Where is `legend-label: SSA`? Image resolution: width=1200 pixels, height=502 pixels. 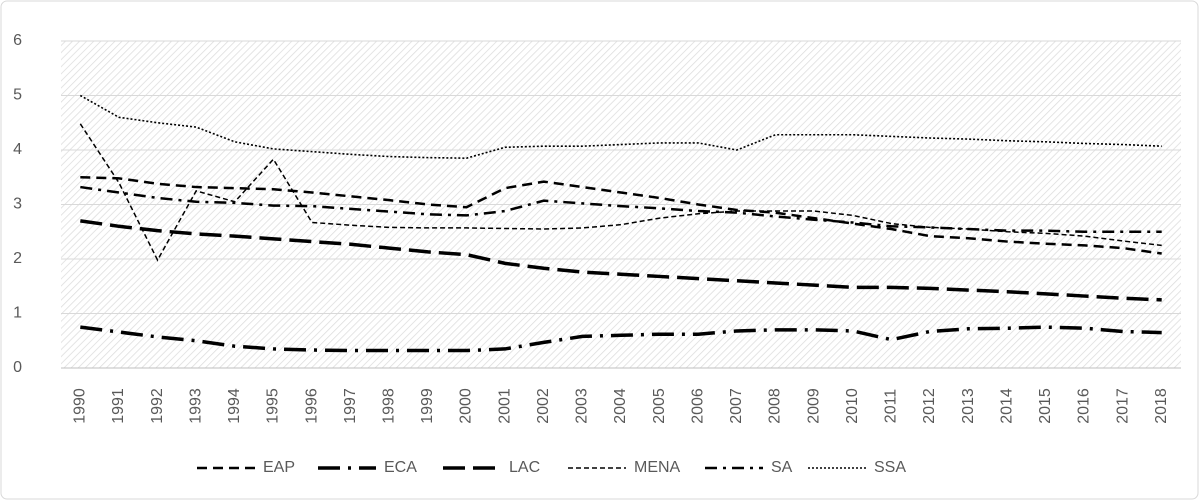
legend-label: SSA is located at coordinates (890, 467).